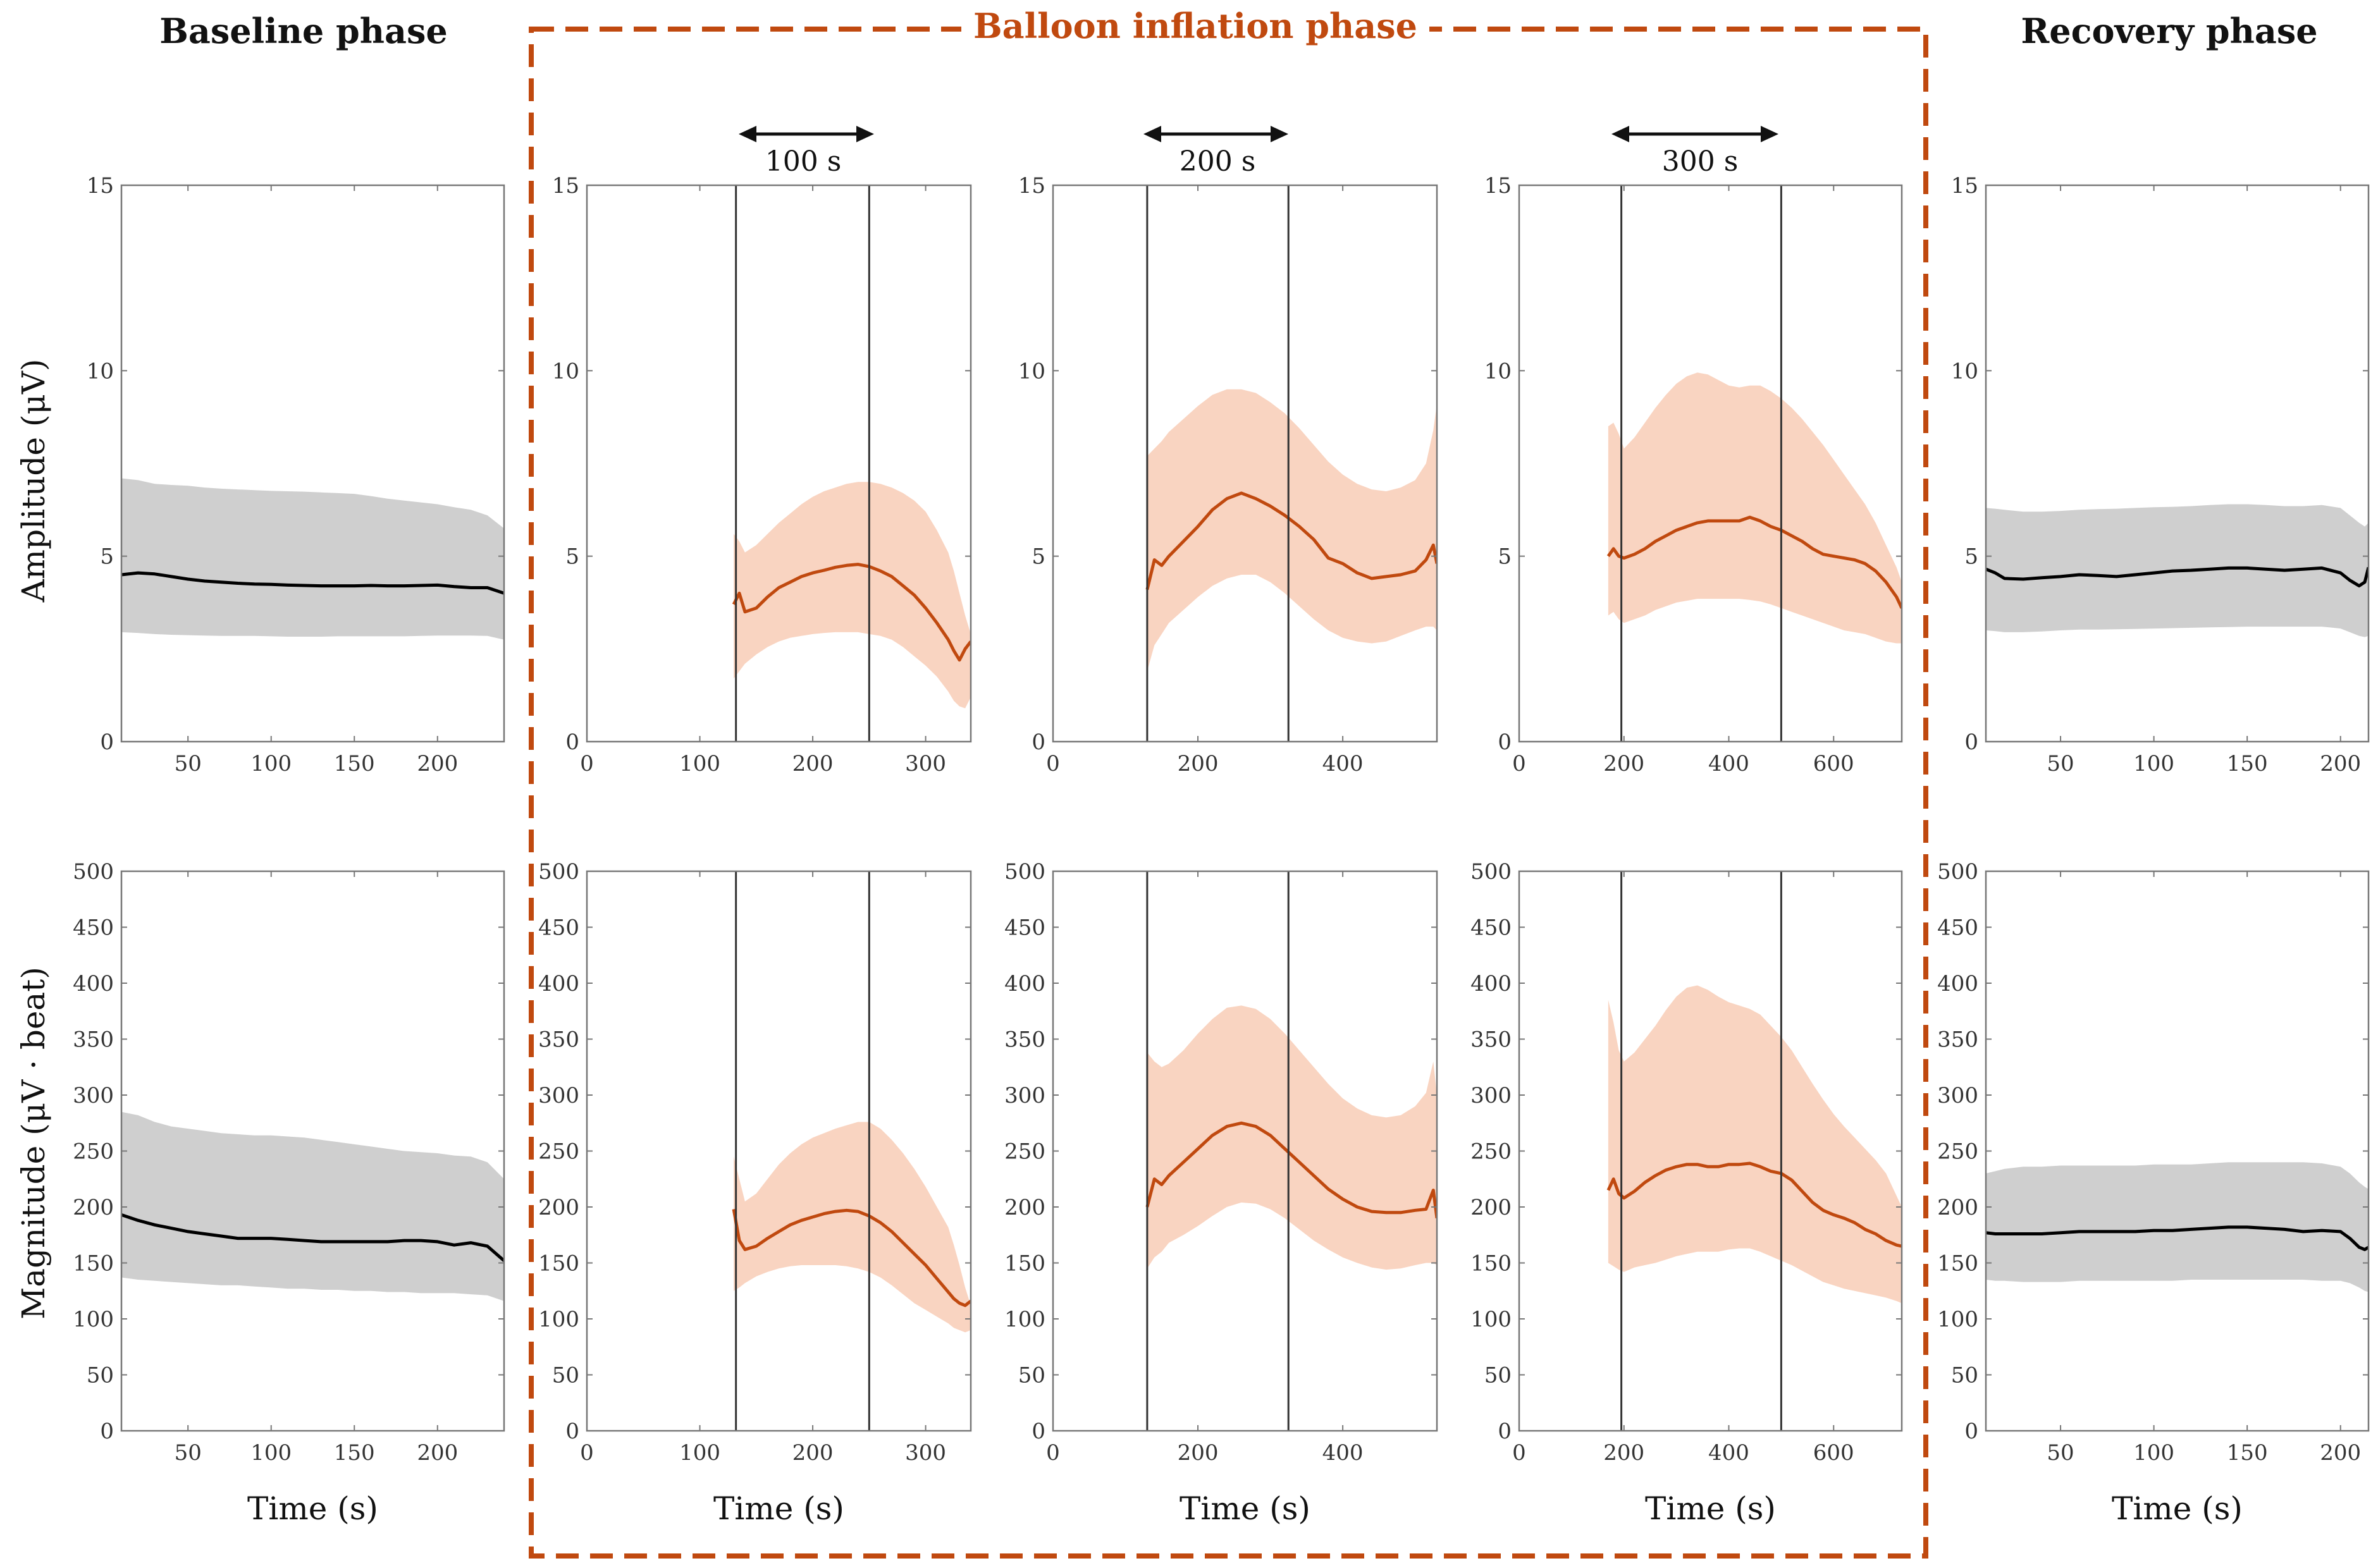 The image size is (2378, 1568). I want to click on duration-label-300: 300 s, so click(1700, 161).